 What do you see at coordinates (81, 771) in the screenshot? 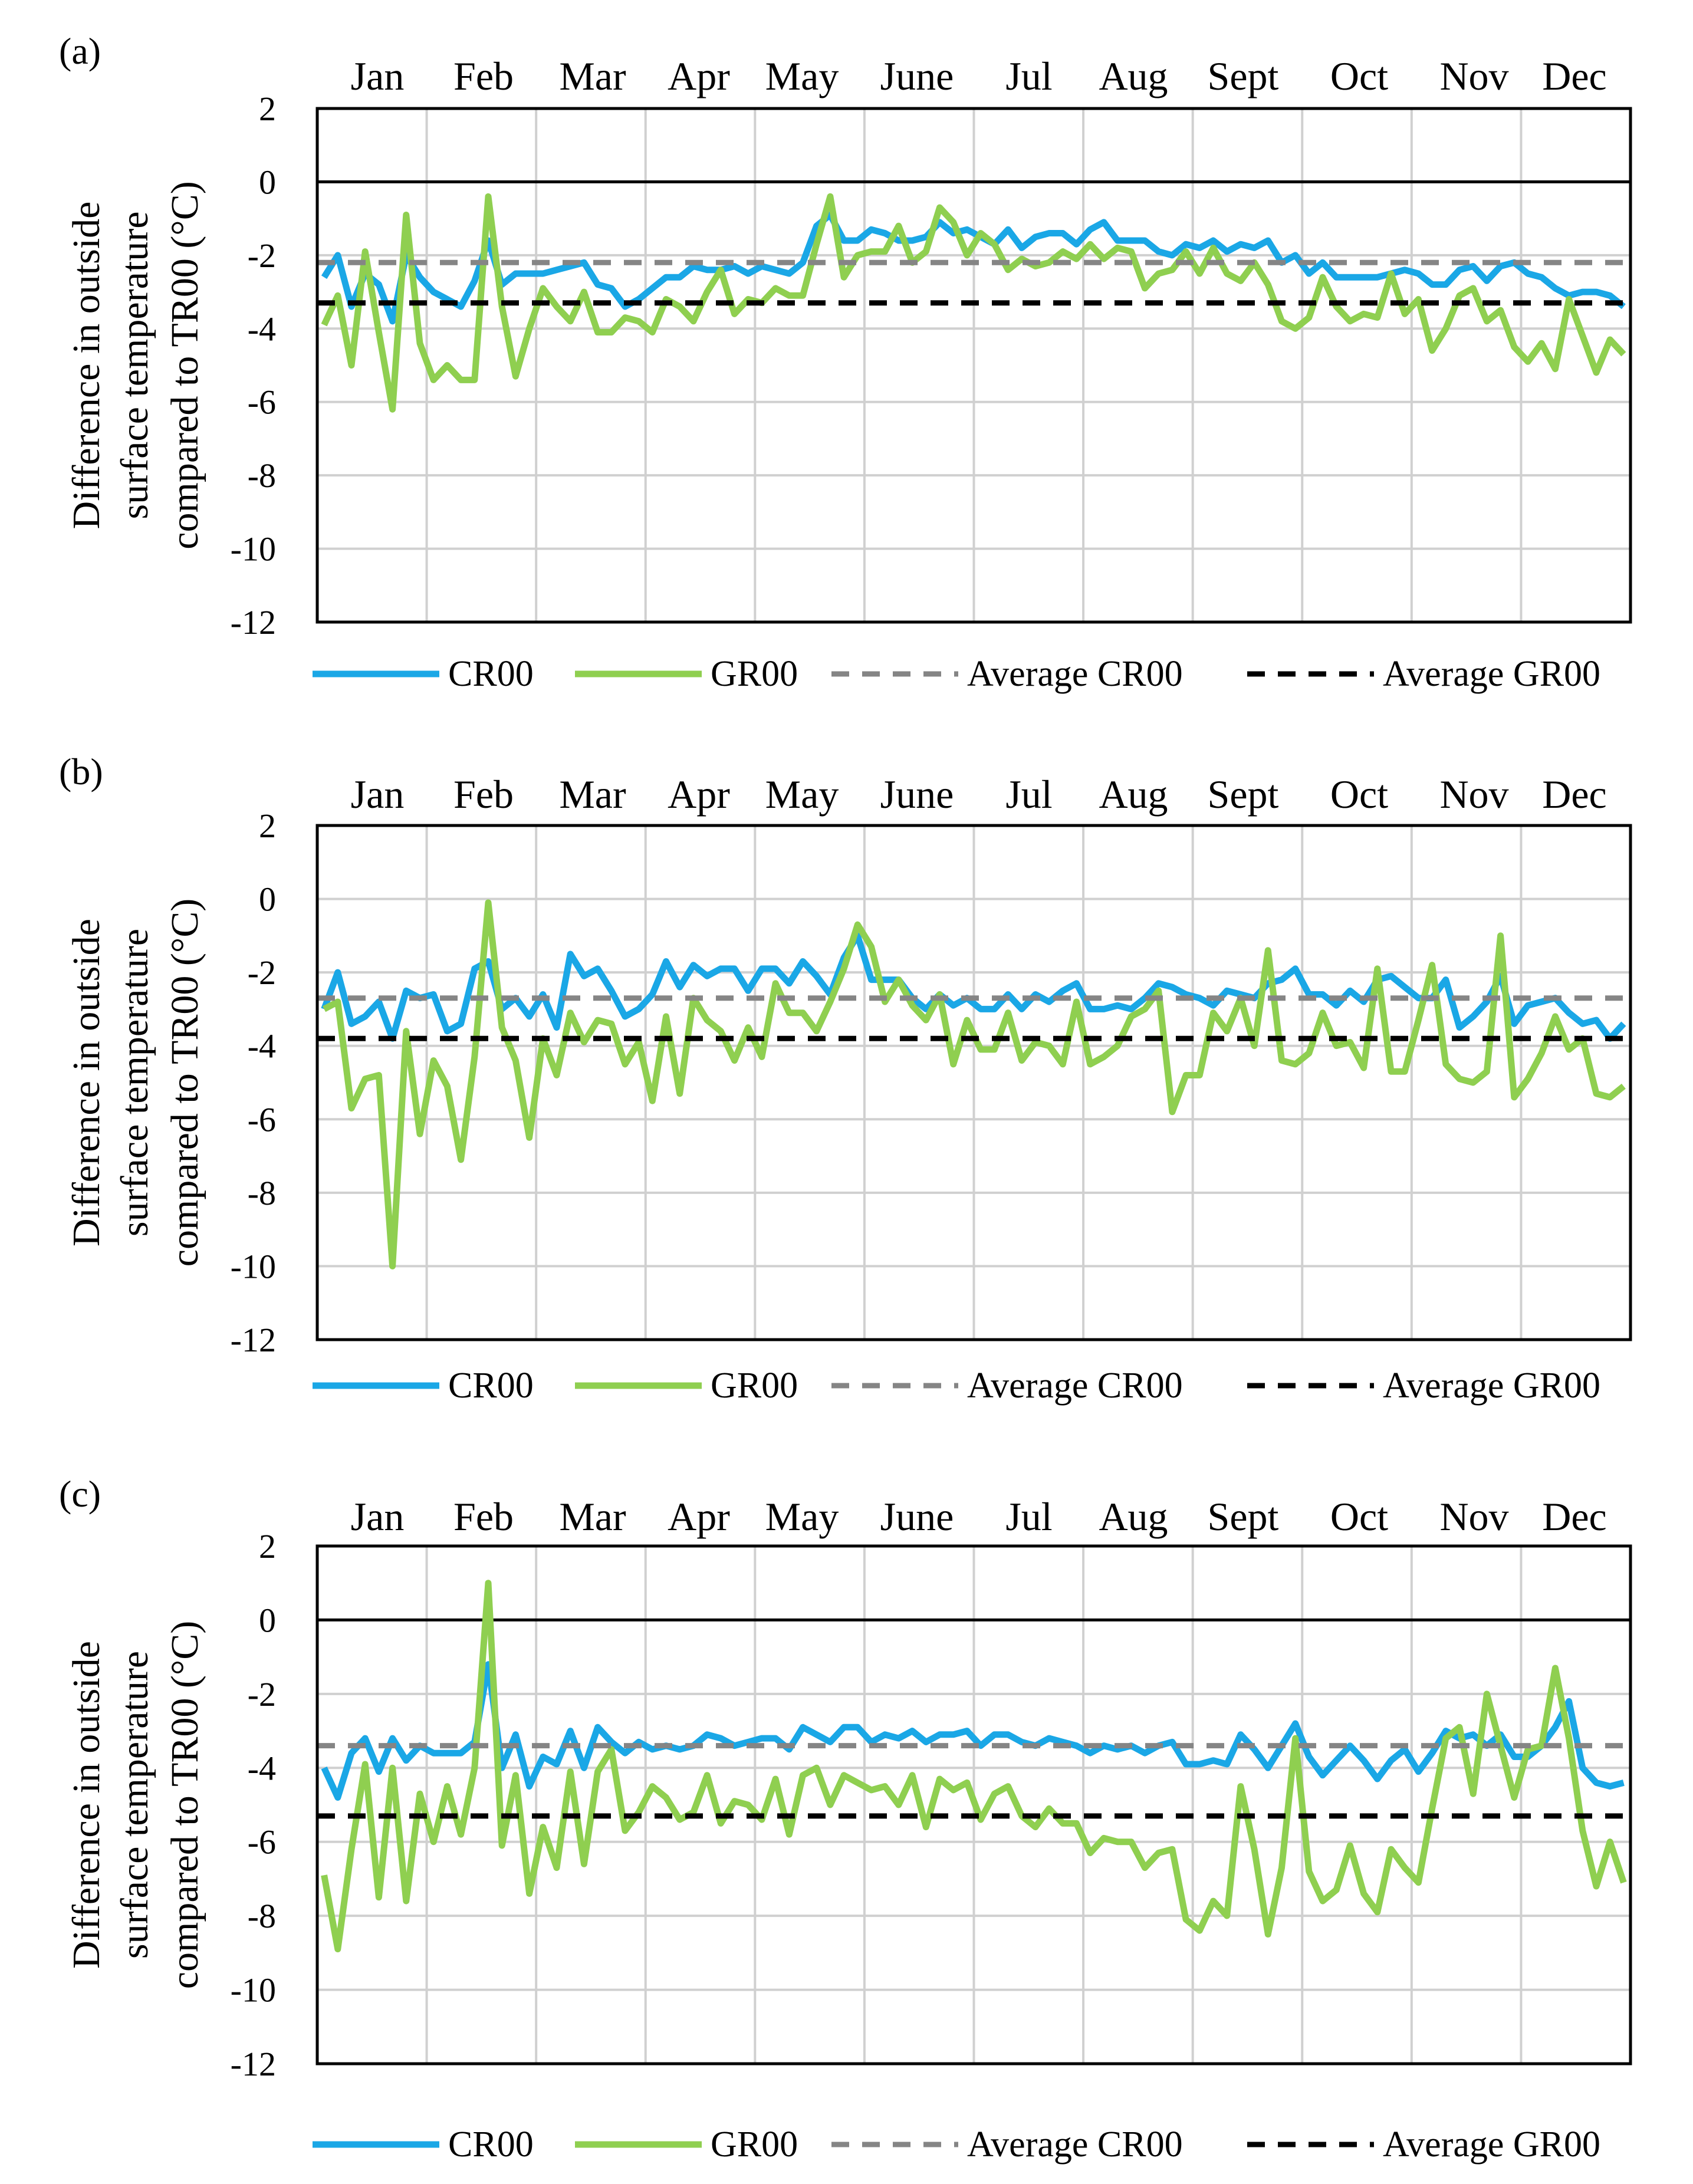
I see `panel-label: (b)` at bounding box center [81, 771].